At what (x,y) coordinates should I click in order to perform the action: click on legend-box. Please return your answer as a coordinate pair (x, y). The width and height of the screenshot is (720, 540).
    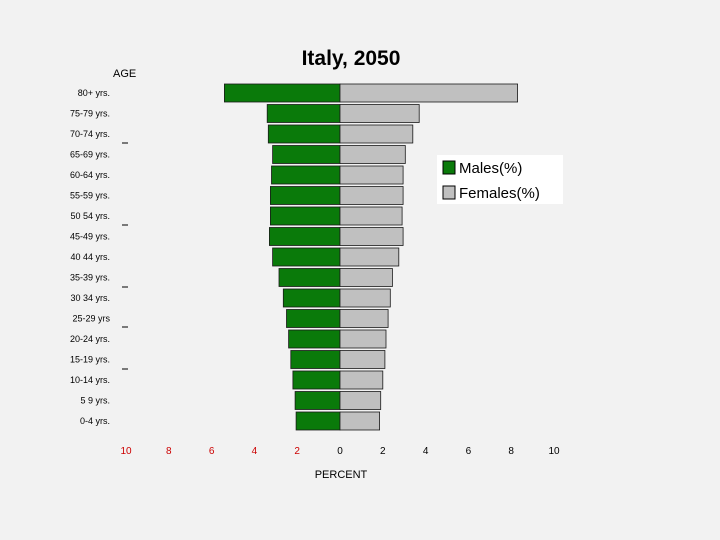
    Looking at the image, I should click on (500, 179).